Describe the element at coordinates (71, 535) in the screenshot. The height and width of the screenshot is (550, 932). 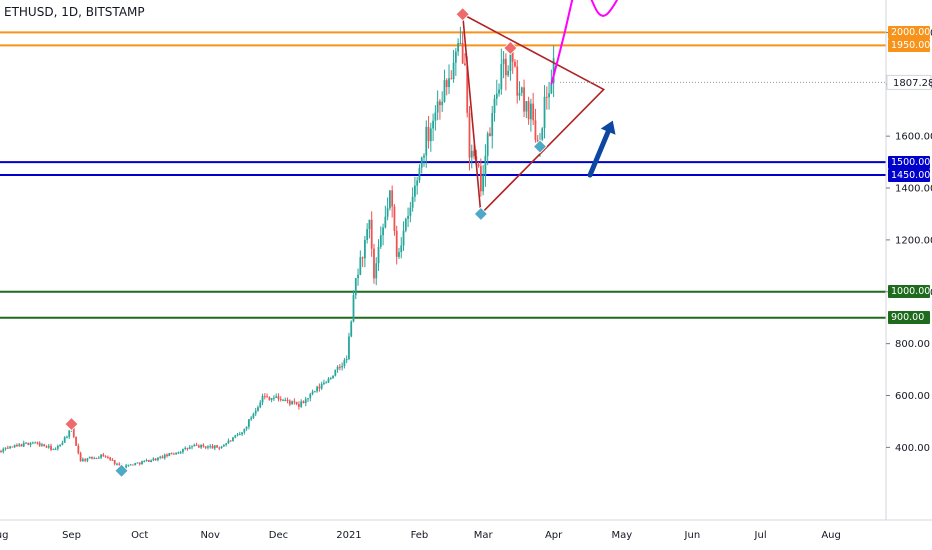
I see `time-tick-label: Sep` at that location.